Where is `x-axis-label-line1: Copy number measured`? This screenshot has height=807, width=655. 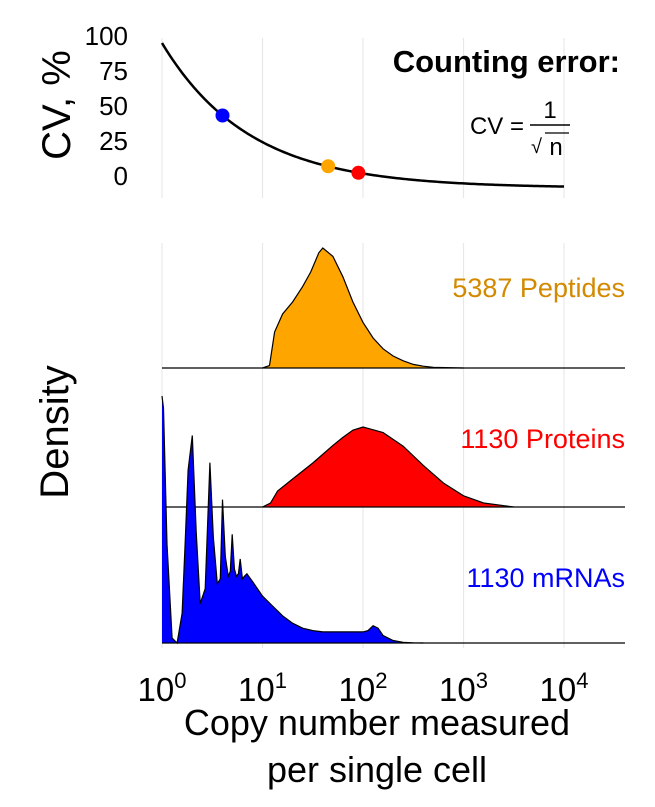 x-axis-label-line1: Copy number measured is located at coordinates (377, 722).